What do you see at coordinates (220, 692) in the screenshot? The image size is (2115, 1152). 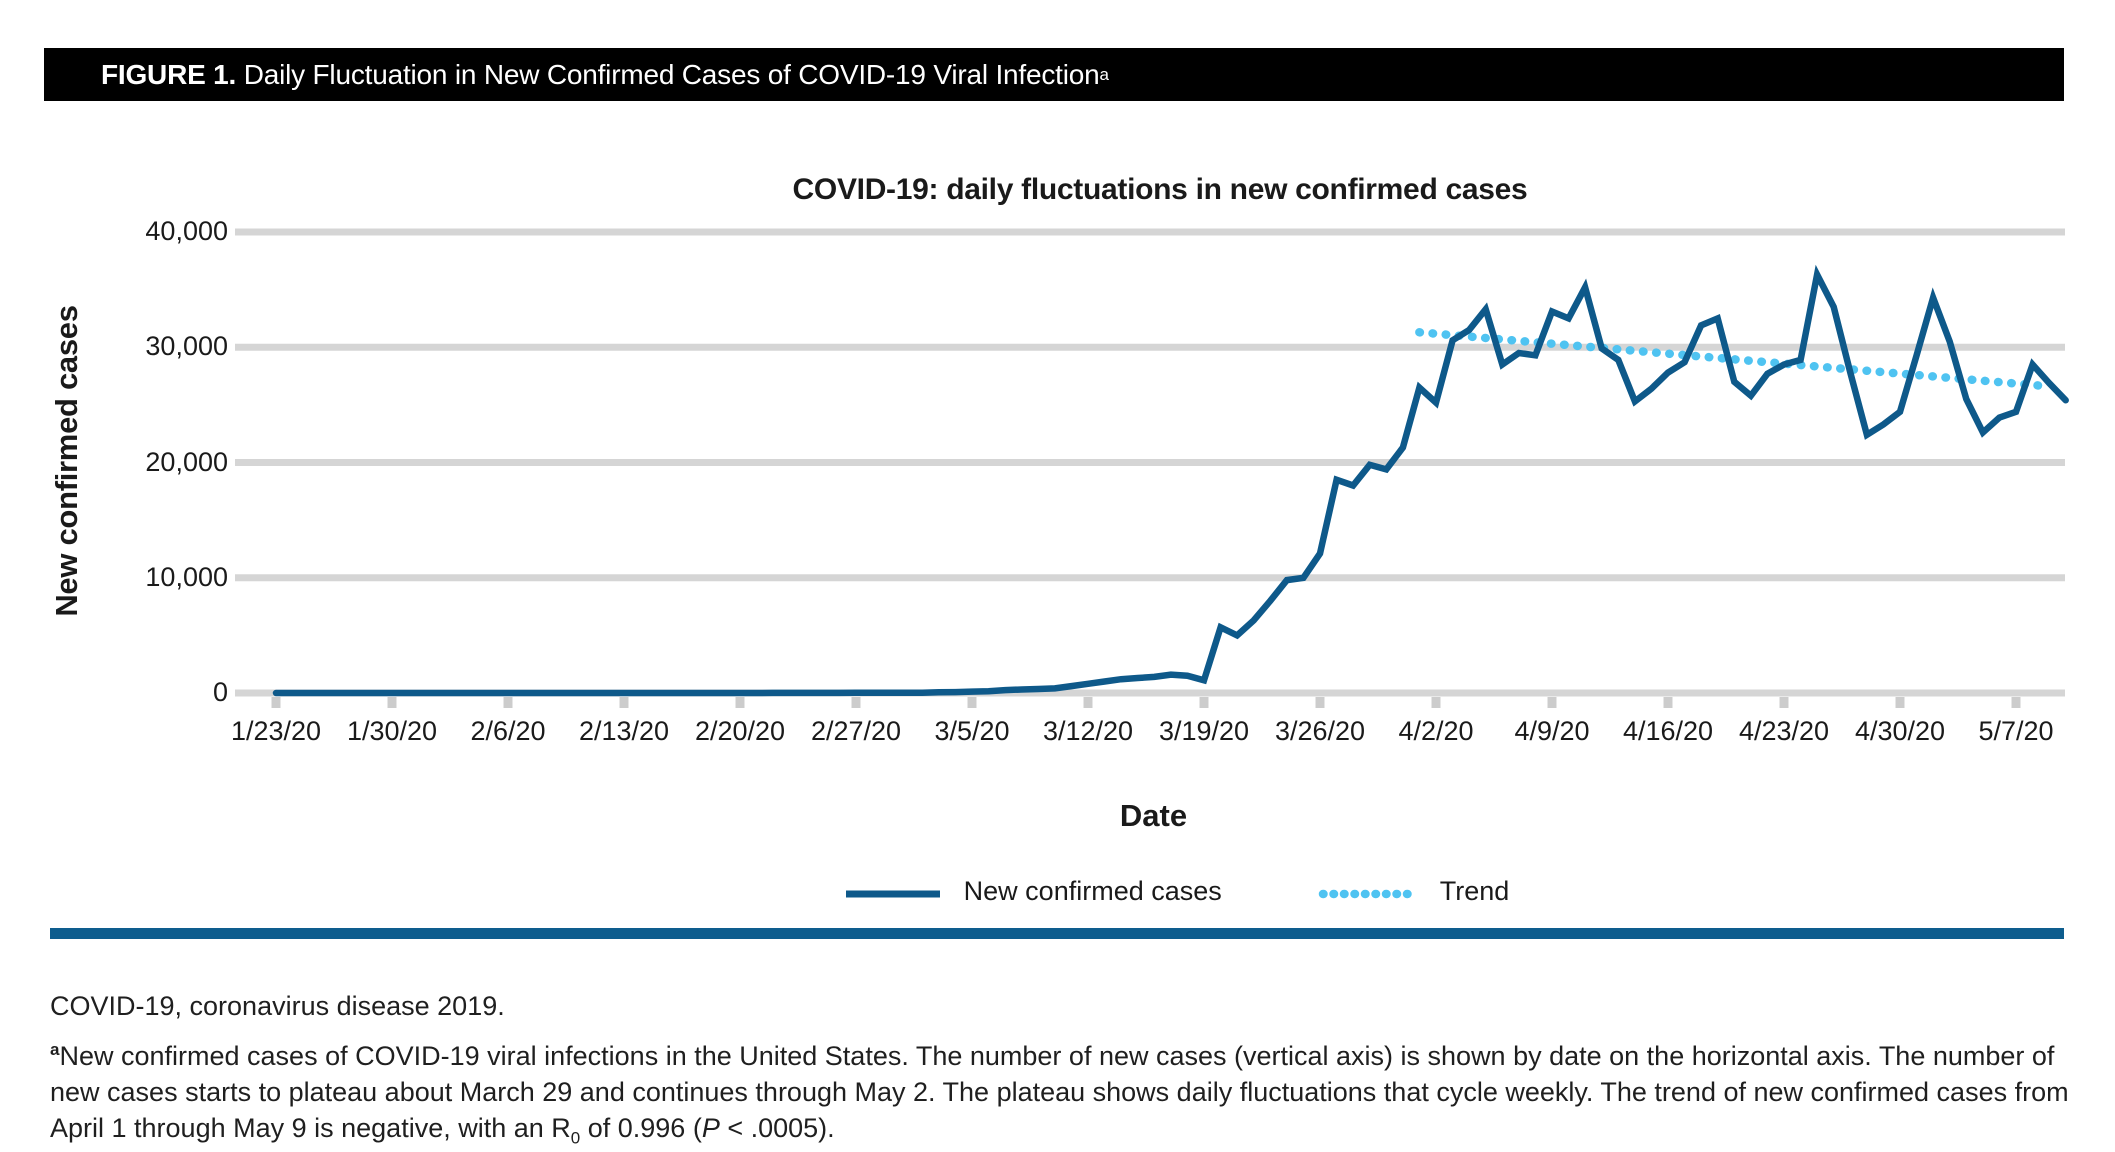 I see `y-tick-label: 0` at bounding box center [220, 692].